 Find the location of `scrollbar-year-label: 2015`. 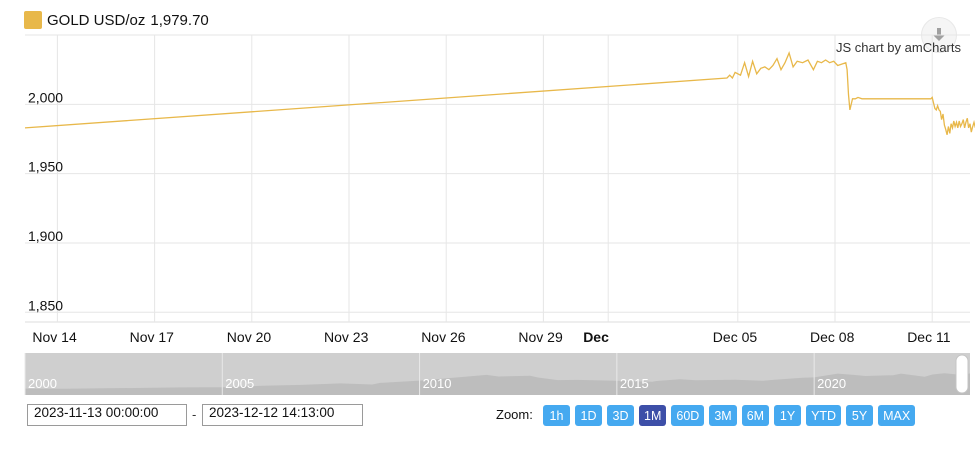

scrollbar-year-label: 2015 is located at coordinates (634, 383).